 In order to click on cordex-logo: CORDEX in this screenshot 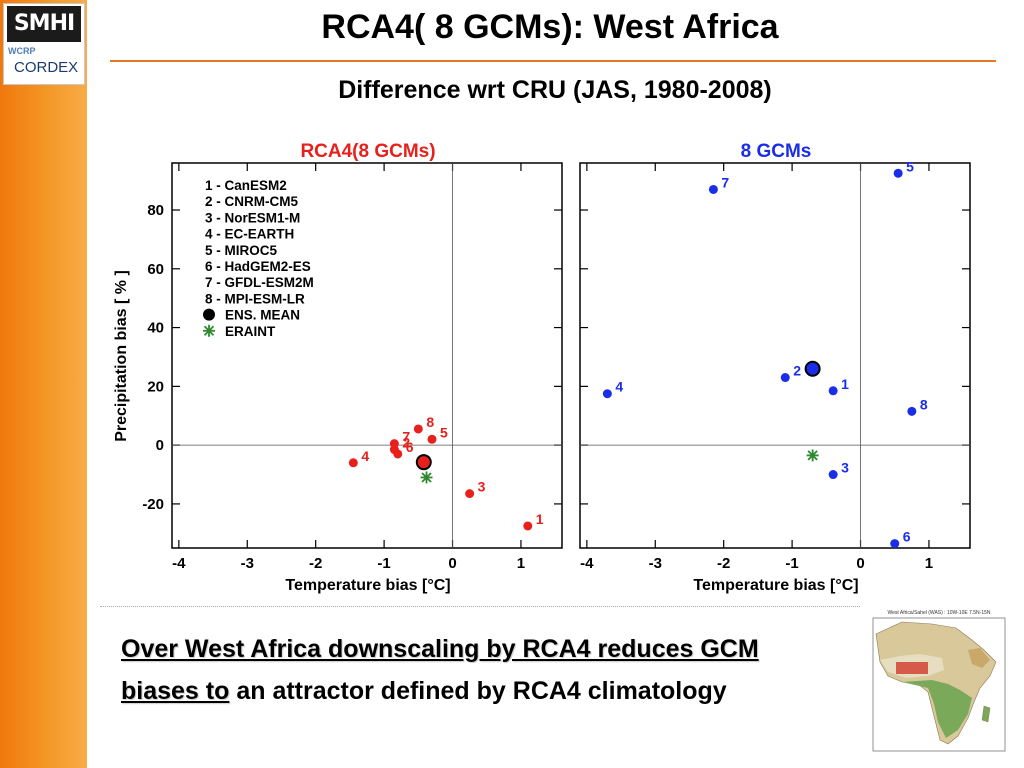, I will do `click(46, 67)`.